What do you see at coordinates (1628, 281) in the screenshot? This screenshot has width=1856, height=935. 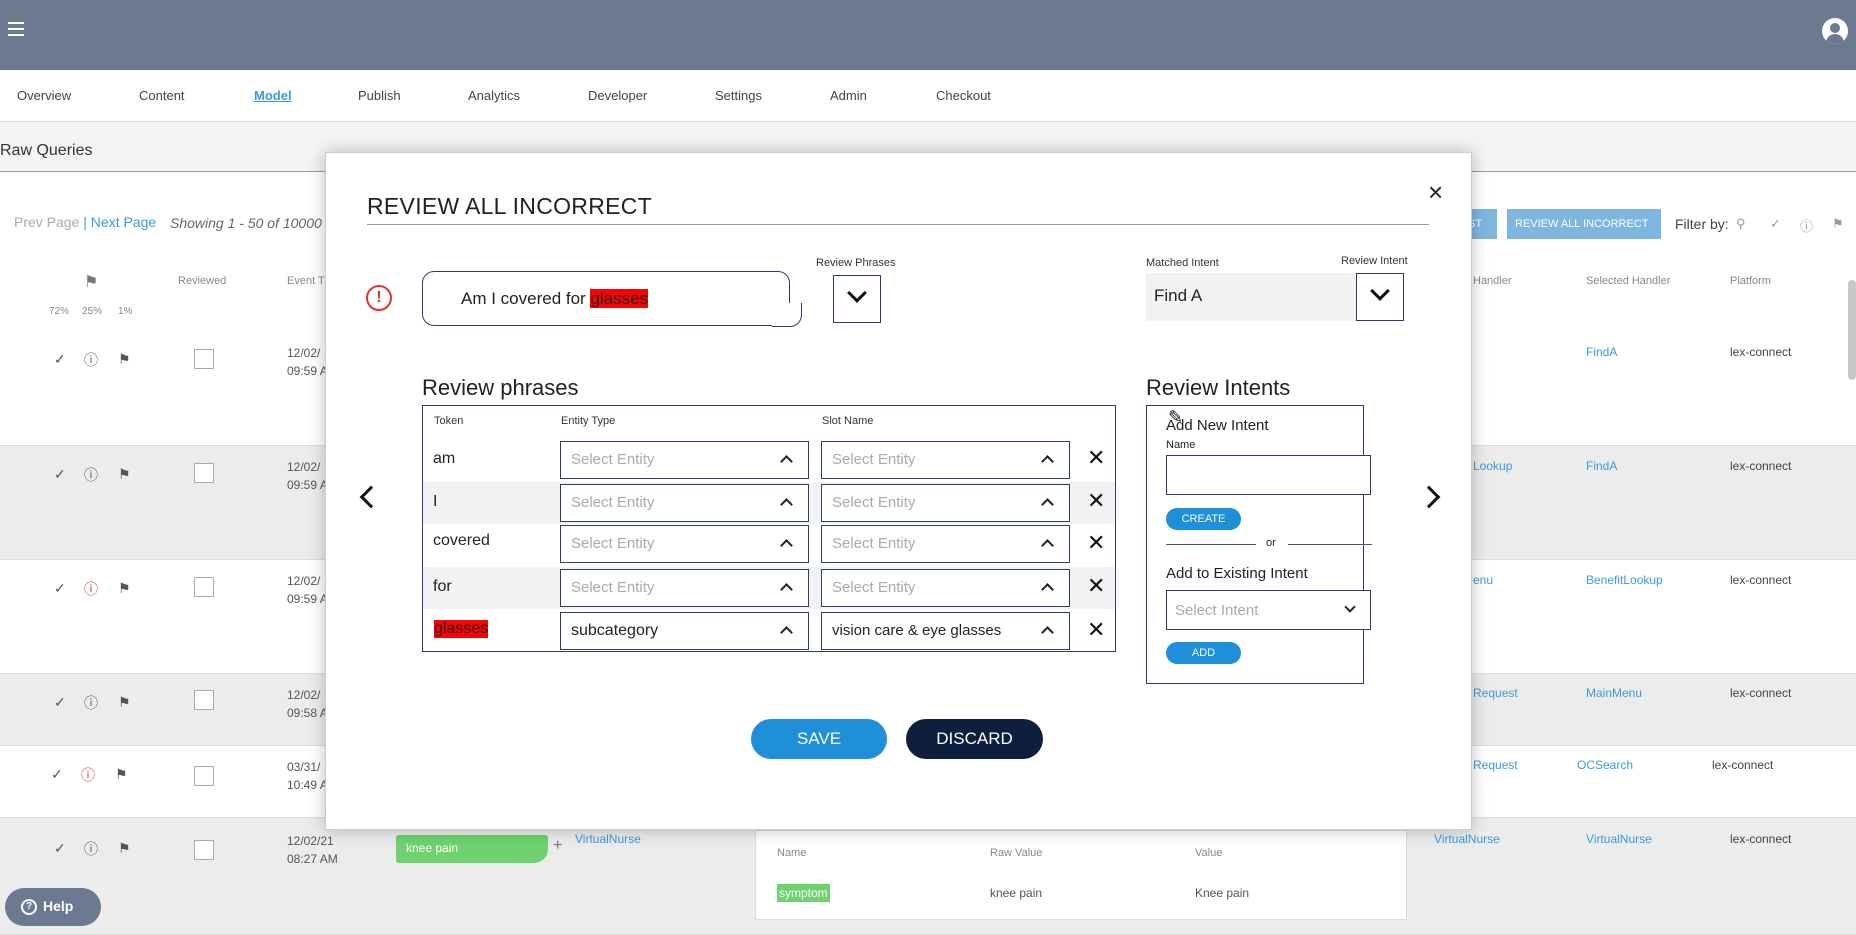 I see `column-selected-handler: Selected Handler` at bounding box center [1628, 281].